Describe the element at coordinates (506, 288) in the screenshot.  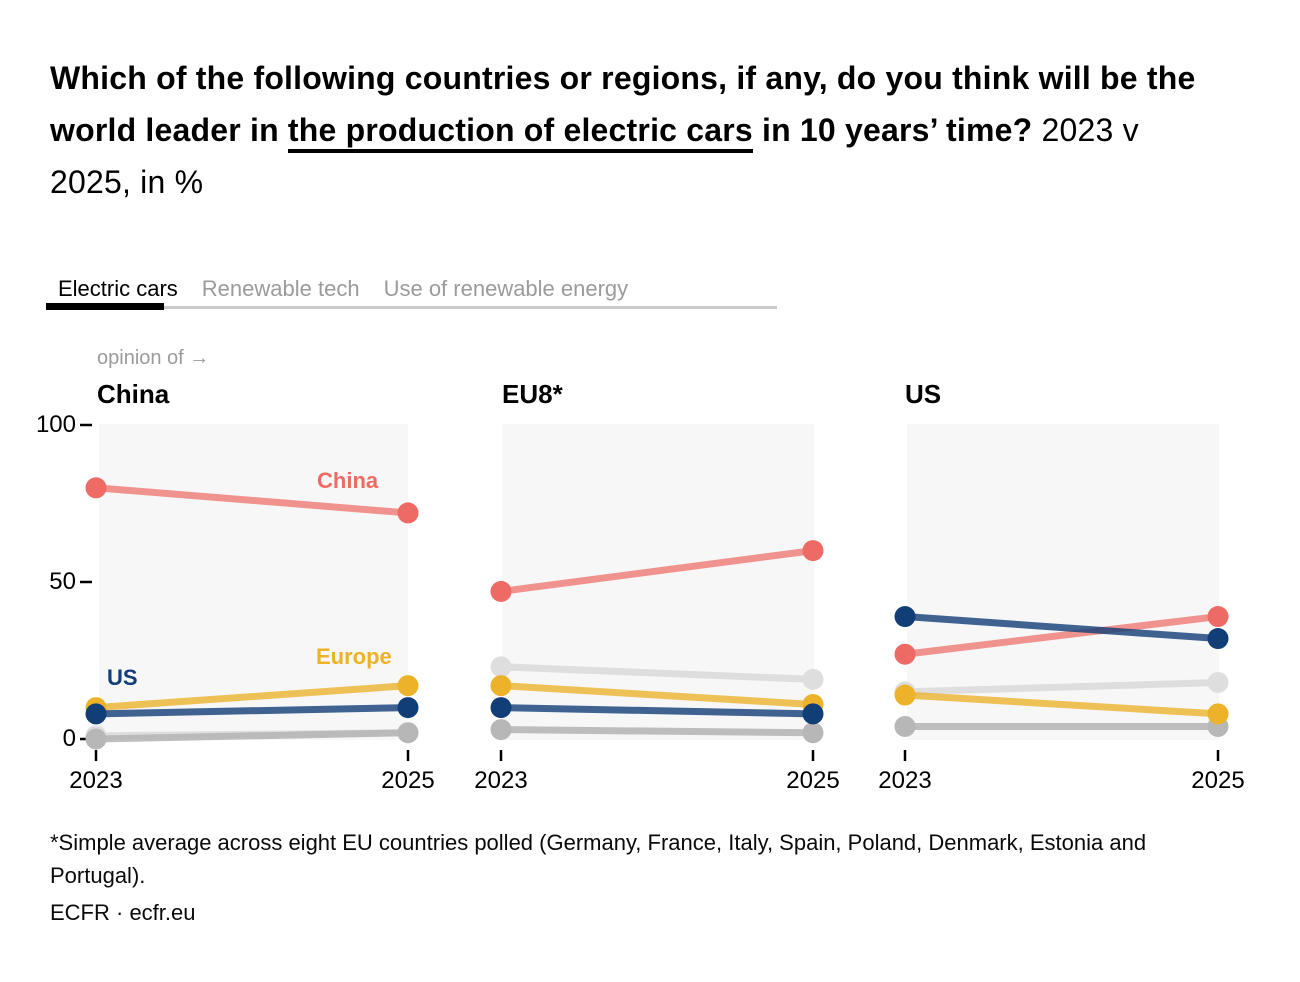
I see `tab-use-renewable-energy: Use of renewable energy` at that location.